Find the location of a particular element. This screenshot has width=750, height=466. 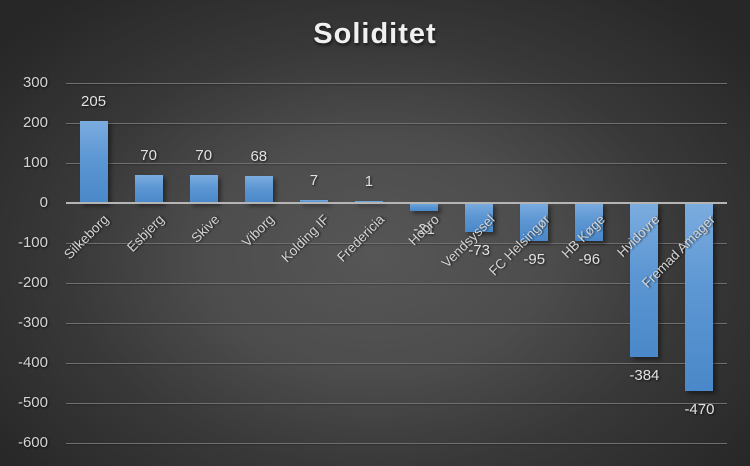

bar-silkeborg is located at coordinates (93, 162).